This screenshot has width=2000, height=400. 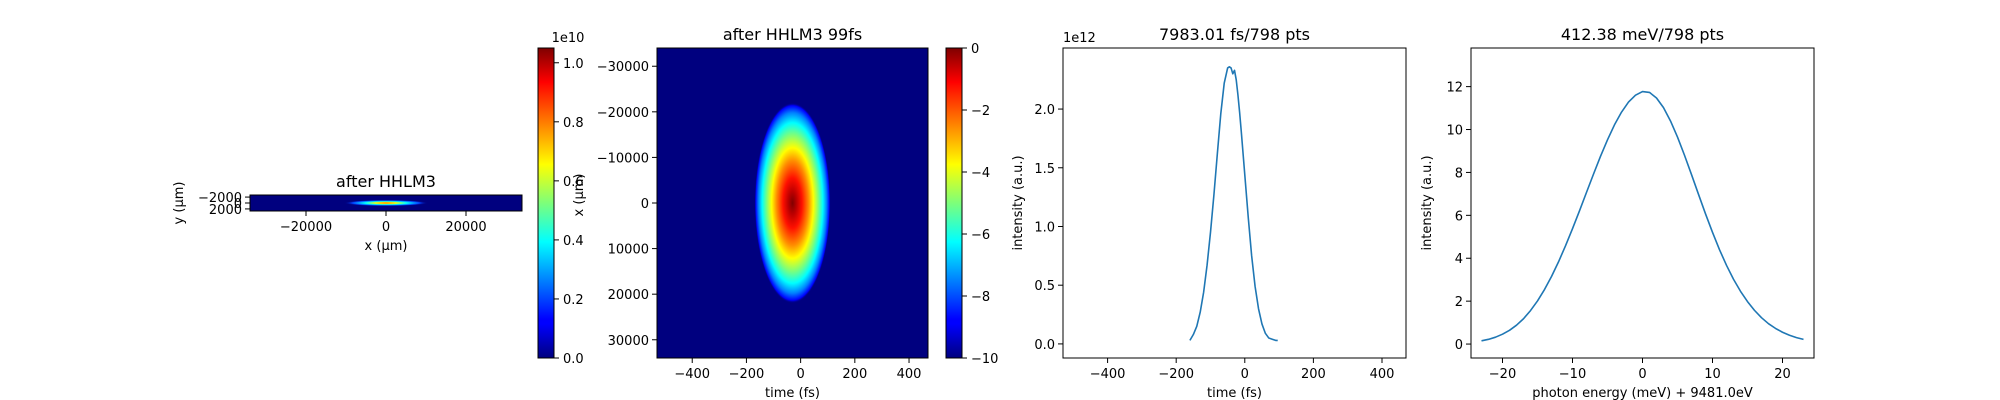 What do you see at coordinates (1018, 202) in the screenshot?
I see `y-axis-label-2: intensity (a.u.)` at bounding box center [1018, 202].